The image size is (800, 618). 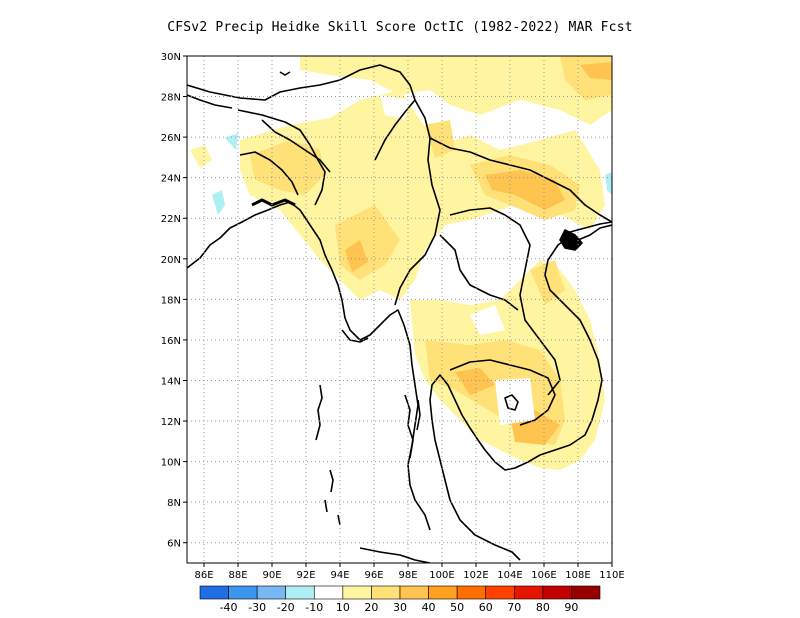 I want to click on skill-level-neg10, so click(x=412, y=174).